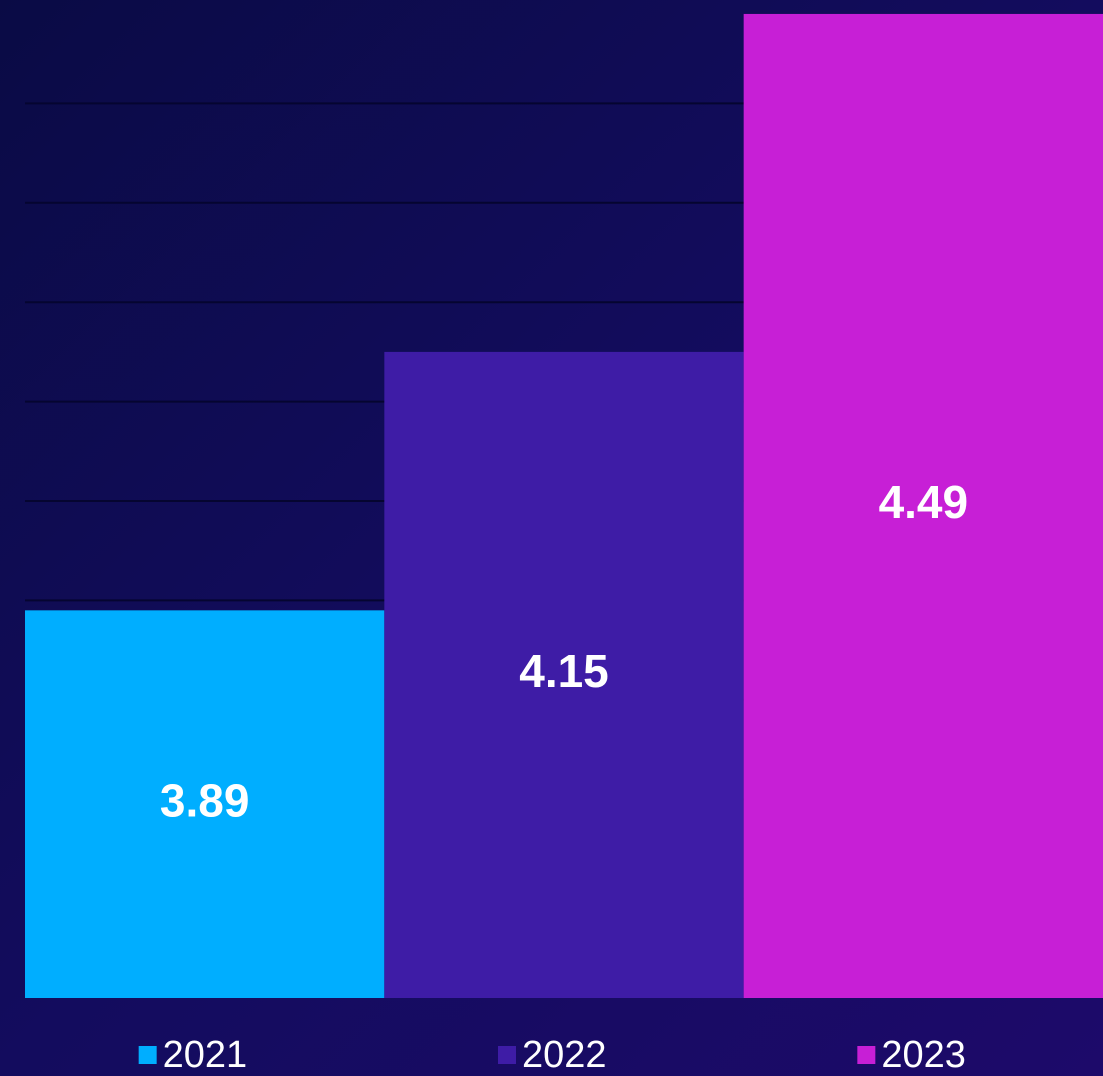  I want to click on bar, so click(205, 804).